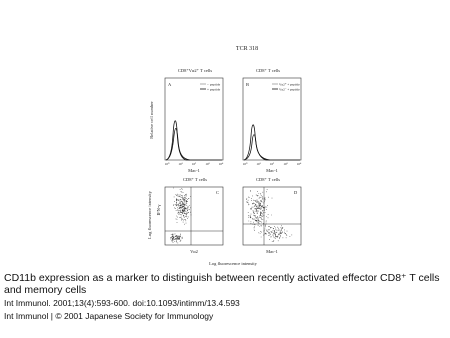 Image resolution: width=450 pixels, height=338 pixels. I want to click on tick-labels: 10⁰ 10¹ 10² 10³ 10⁴ 10⁰ 10¹ 10² 10³ 10⁴, so click(233, 164).